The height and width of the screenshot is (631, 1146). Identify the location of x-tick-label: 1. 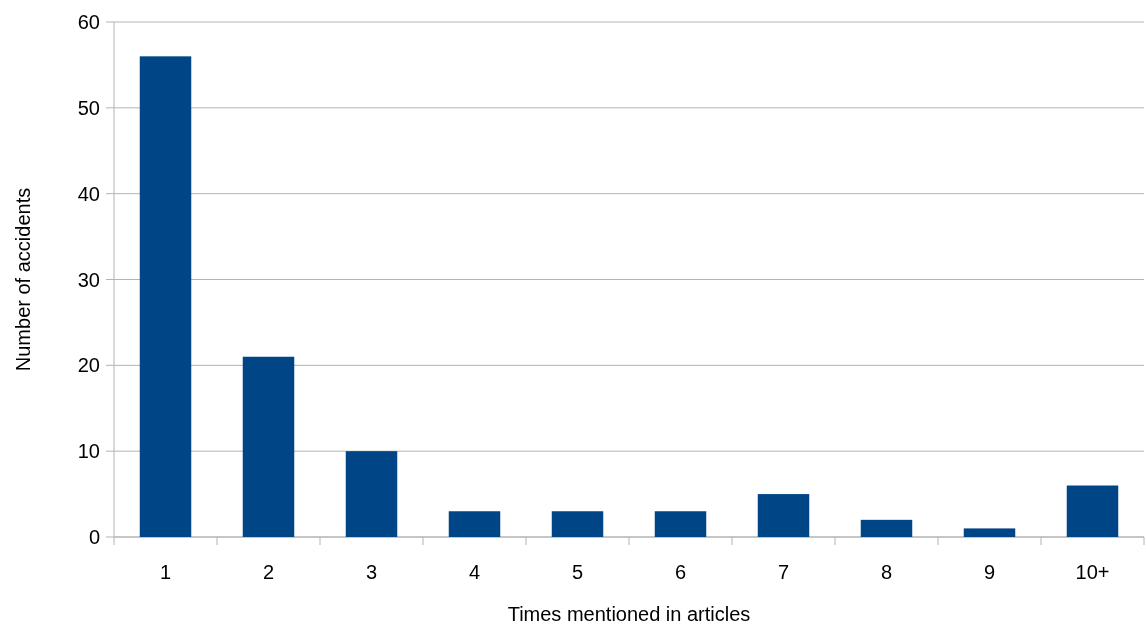
(165, 572).